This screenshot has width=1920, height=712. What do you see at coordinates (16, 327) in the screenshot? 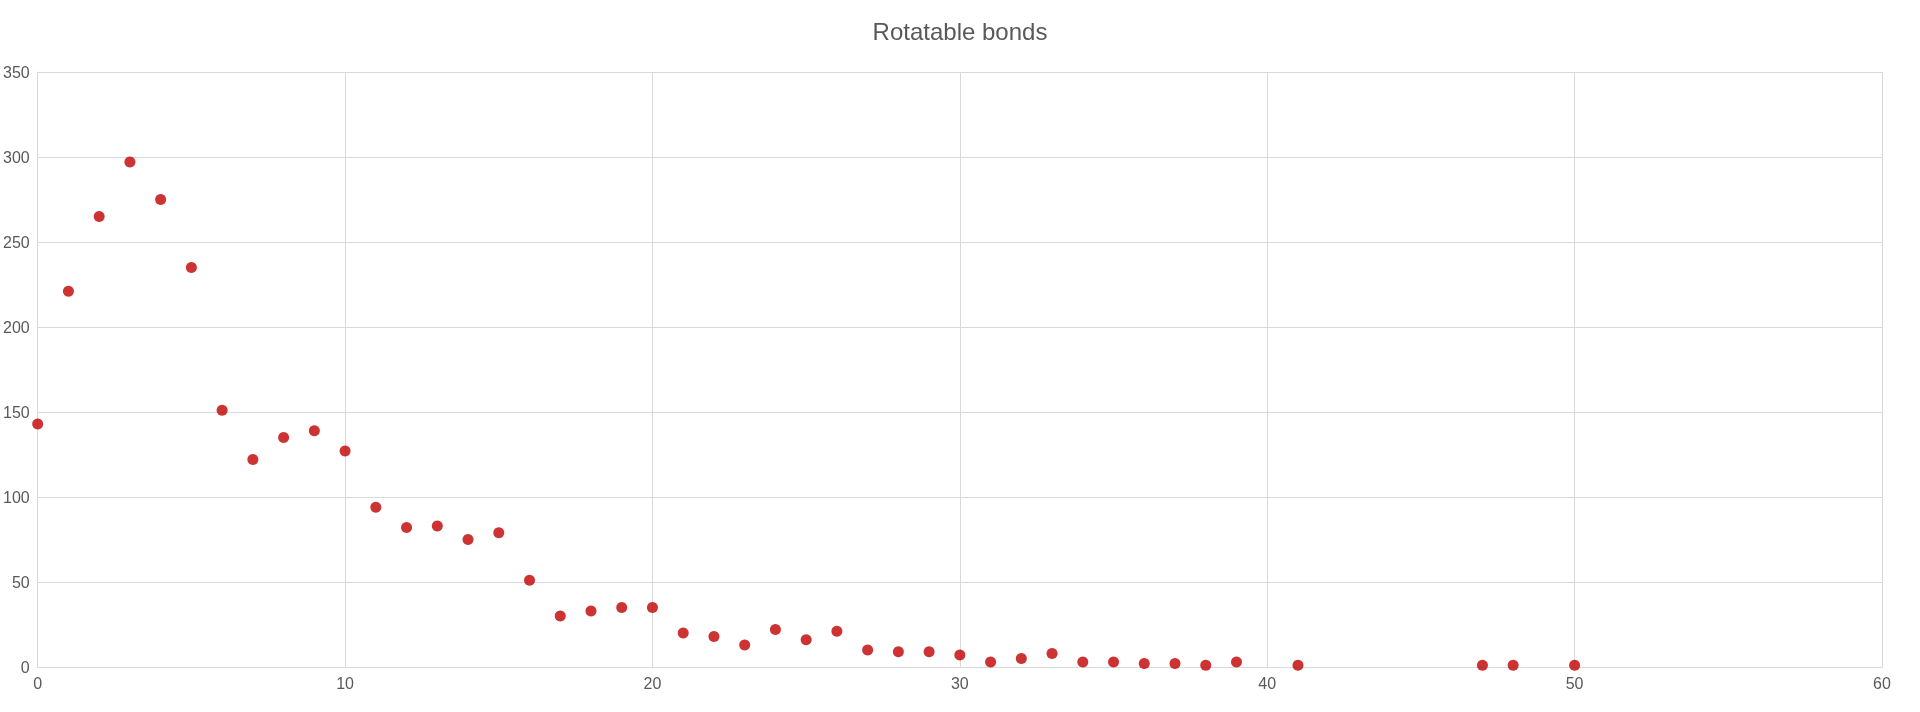
I see `y-tick-label: 200` at bounding box center [16, 327].